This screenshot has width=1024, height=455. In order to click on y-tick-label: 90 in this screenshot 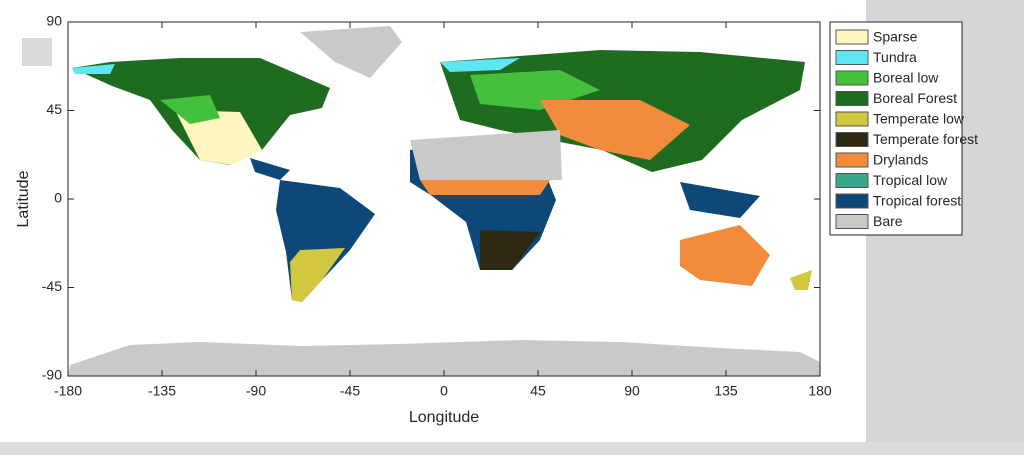, I will do `click(54, 21)`.